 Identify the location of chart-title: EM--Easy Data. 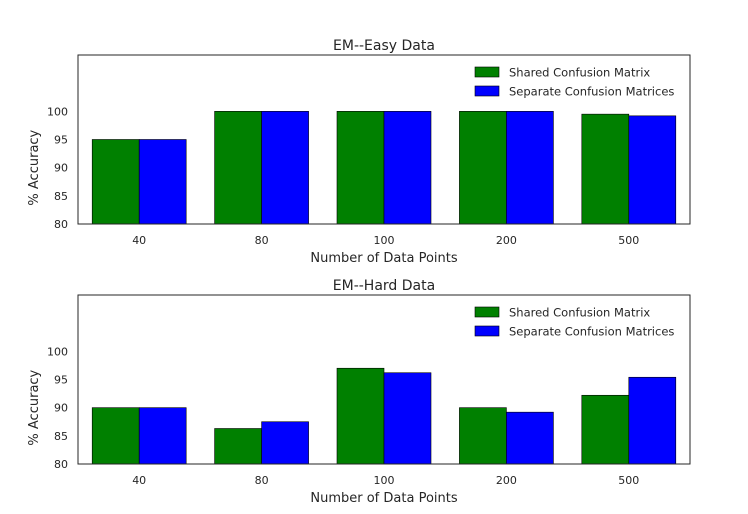
(384, 46).